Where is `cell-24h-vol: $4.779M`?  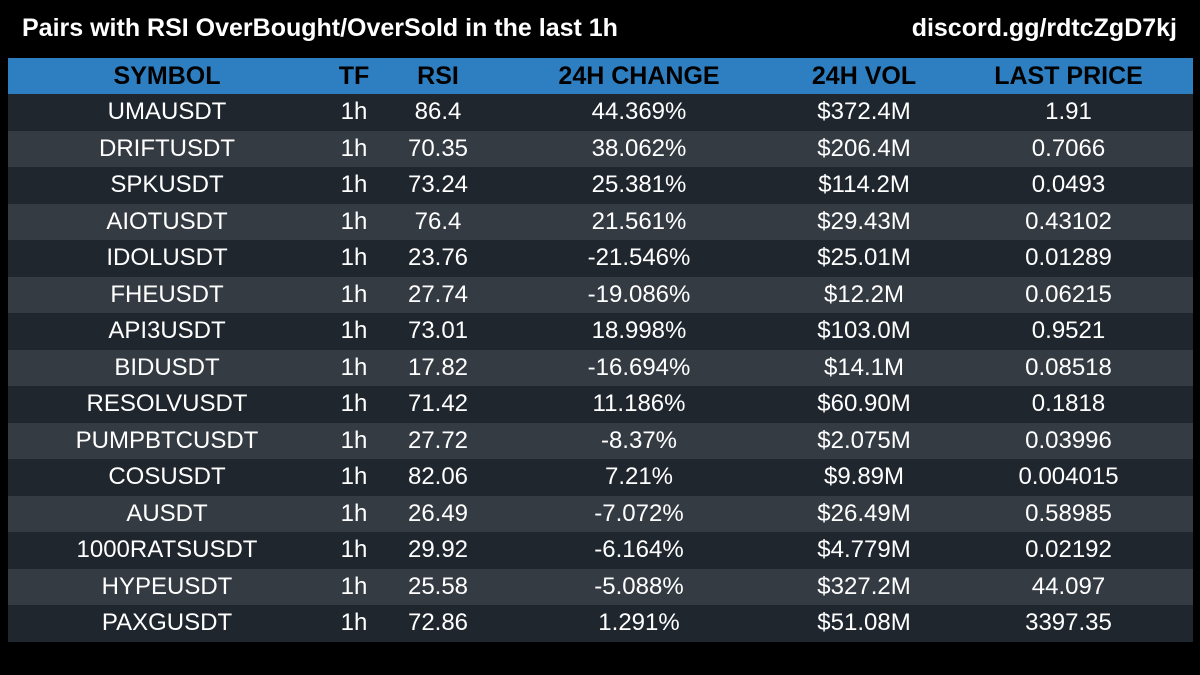 cell-24h-vol: $4.779M is located at coordinates (864, 550).